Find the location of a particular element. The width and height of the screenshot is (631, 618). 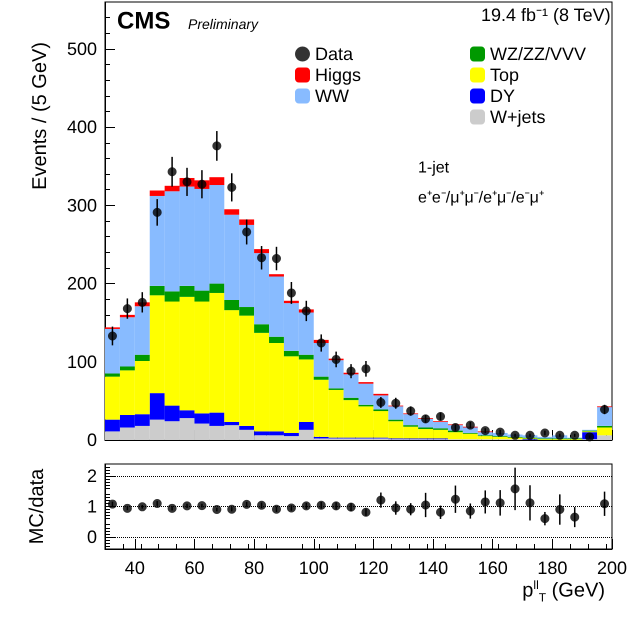

chart-title: CMS is located at coordinates (143, 21).